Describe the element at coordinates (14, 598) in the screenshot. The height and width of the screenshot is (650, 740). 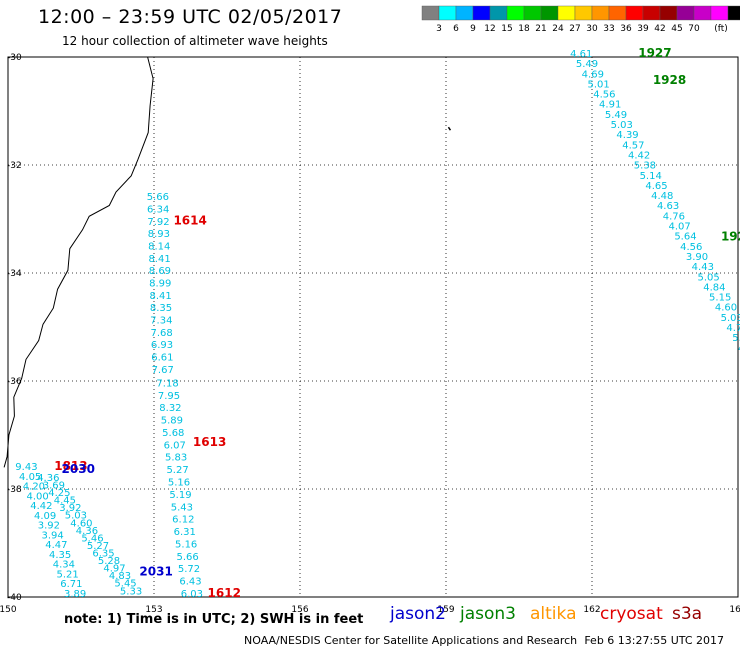
I see `lat-label: -40` at that location.